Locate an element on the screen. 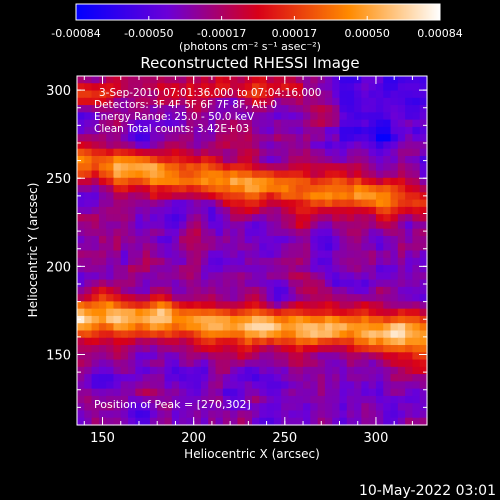 This screenshot has width=500, height=500. y-tick-label: 300 is located at coordinates (58, 91).